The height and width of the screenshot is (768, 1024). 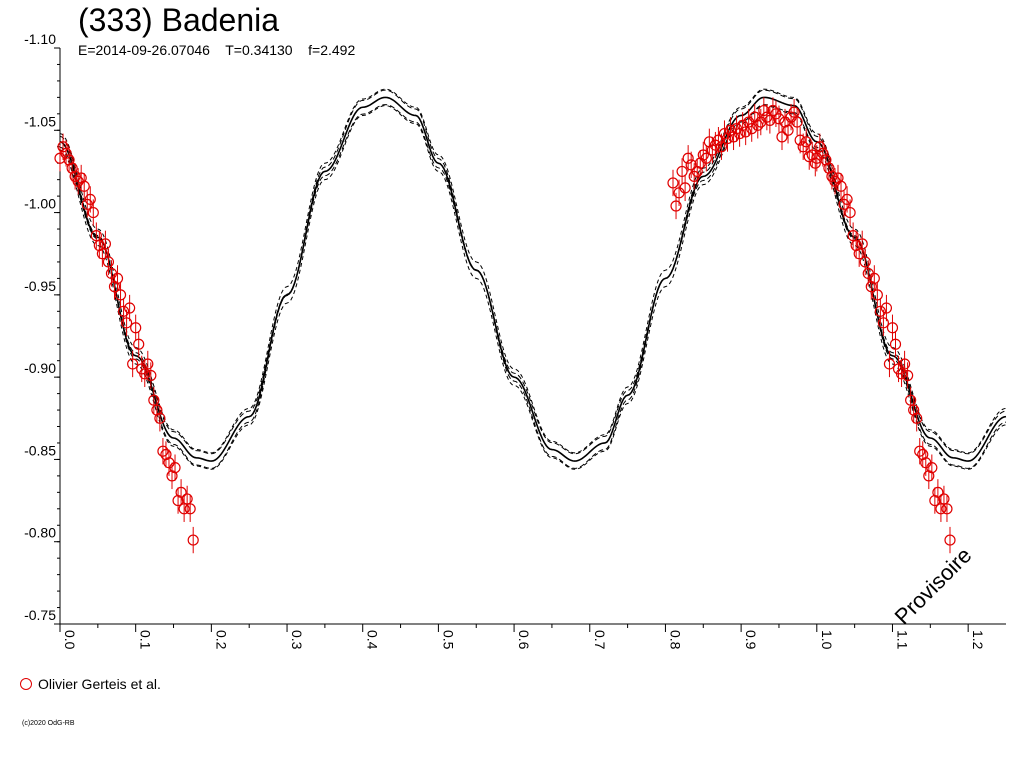 What do you see at coordinates (40, 450) in the screenshot?
I see `y-tick-label: -0.85` at bounding box center [40, 450].